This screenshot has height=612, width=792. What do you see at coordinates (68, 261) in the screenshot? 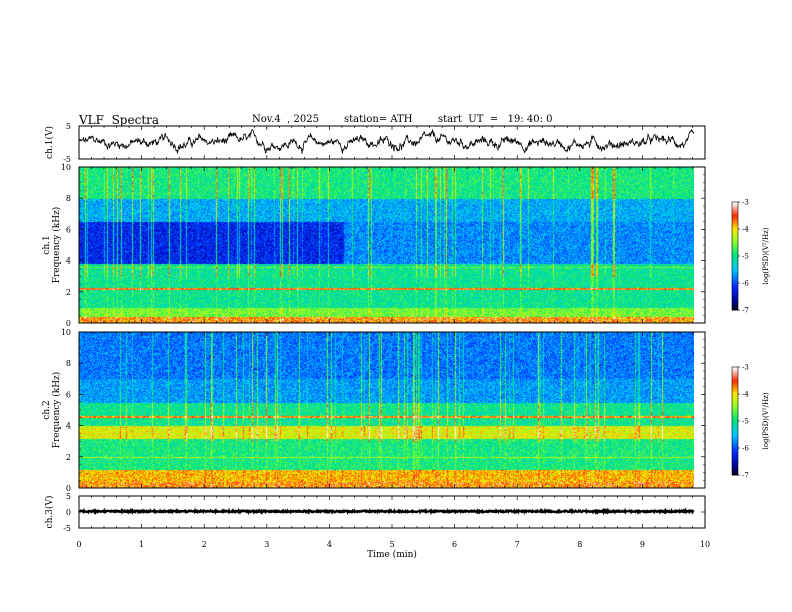
I see `ch1-spectrogram-ytick-label: 4` at bounding box center [68, 261].